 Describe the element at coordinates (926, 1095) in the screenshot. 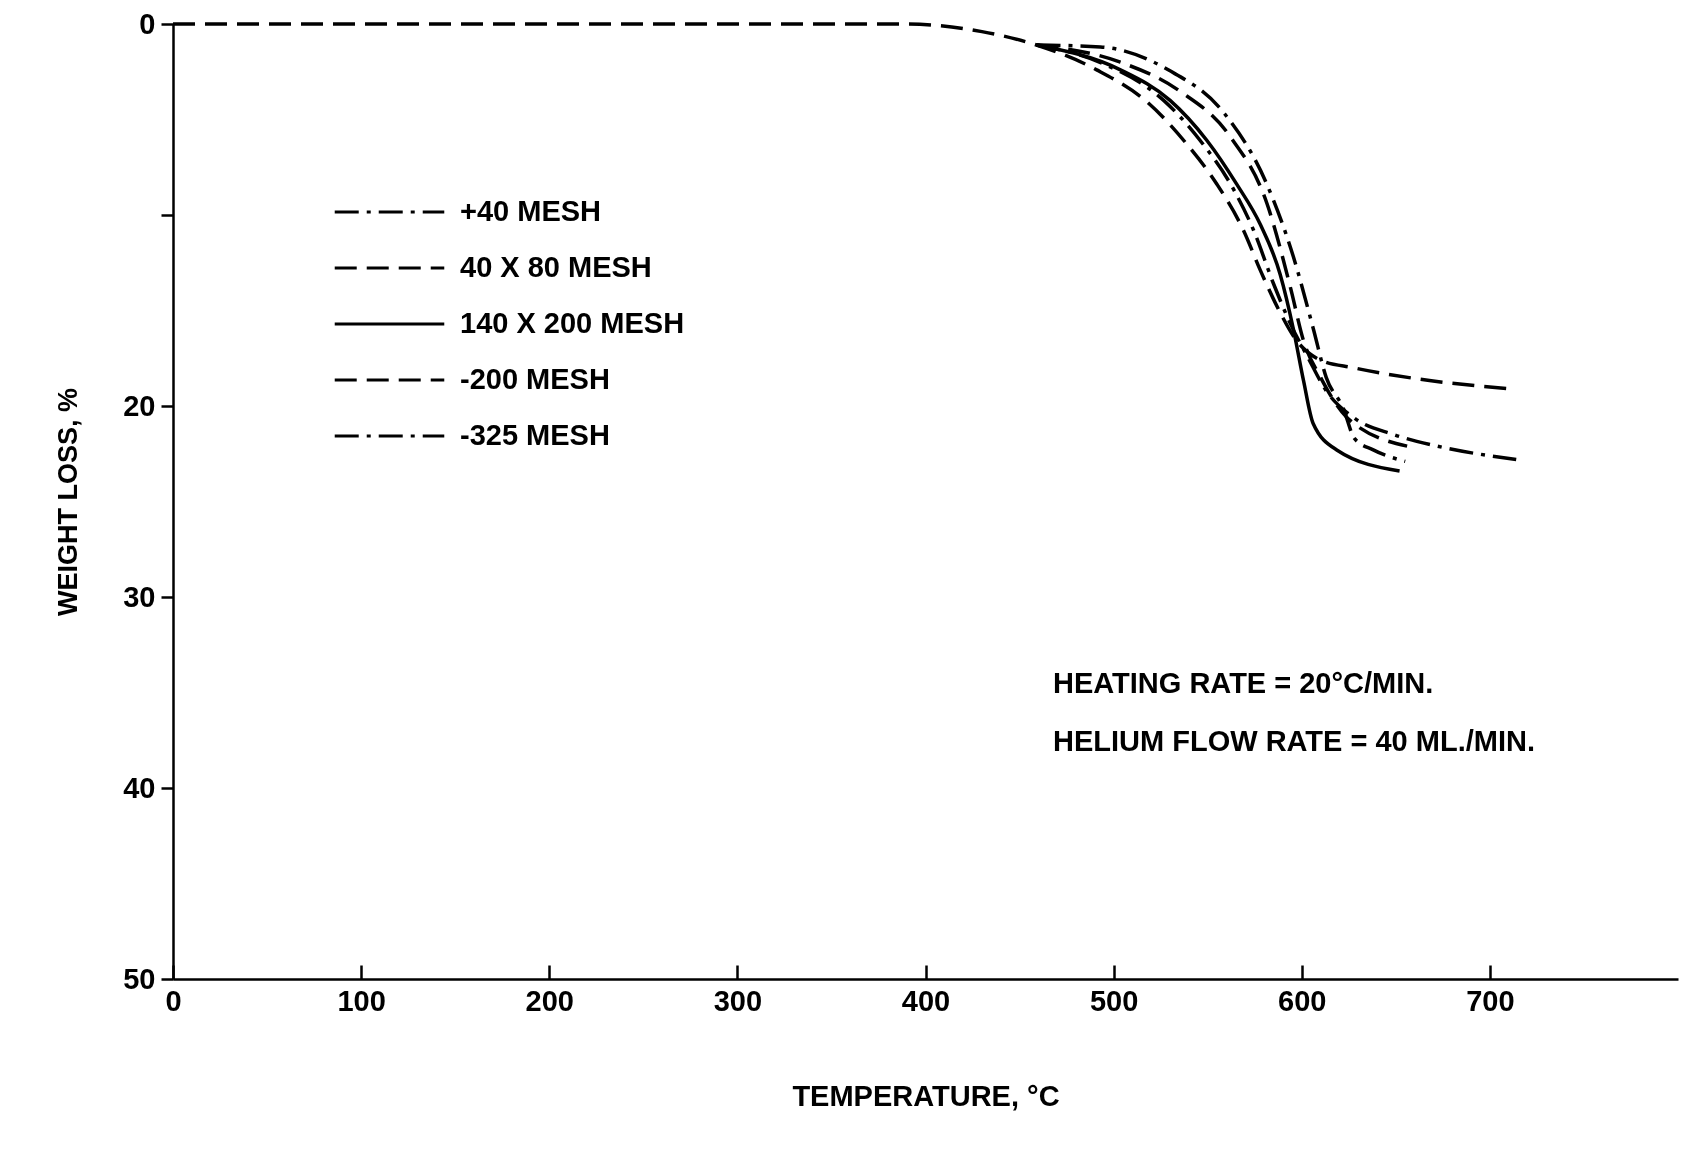

I see `x-axis-title: TEMPERATURE, °C` at that location.